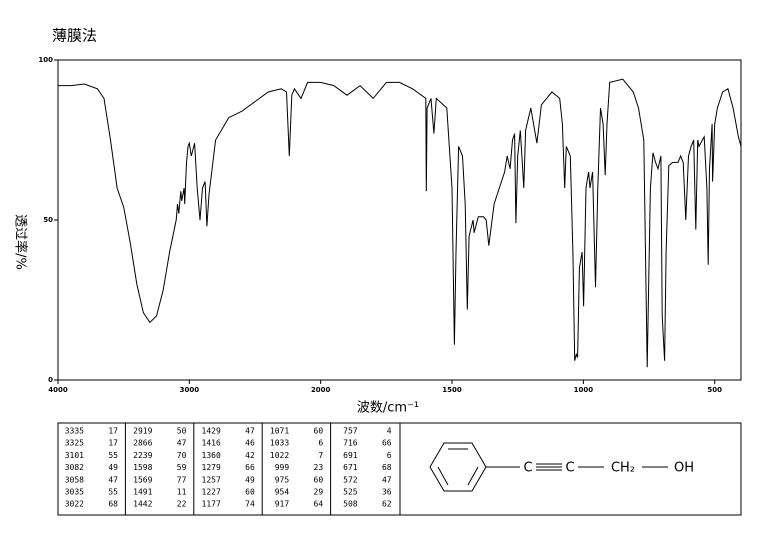 The height and width of the screenshot is (539, 765). Describe the element at coordinates (350, 492) in the screenshot. I see `peak-wavenumber: 525` at that location.